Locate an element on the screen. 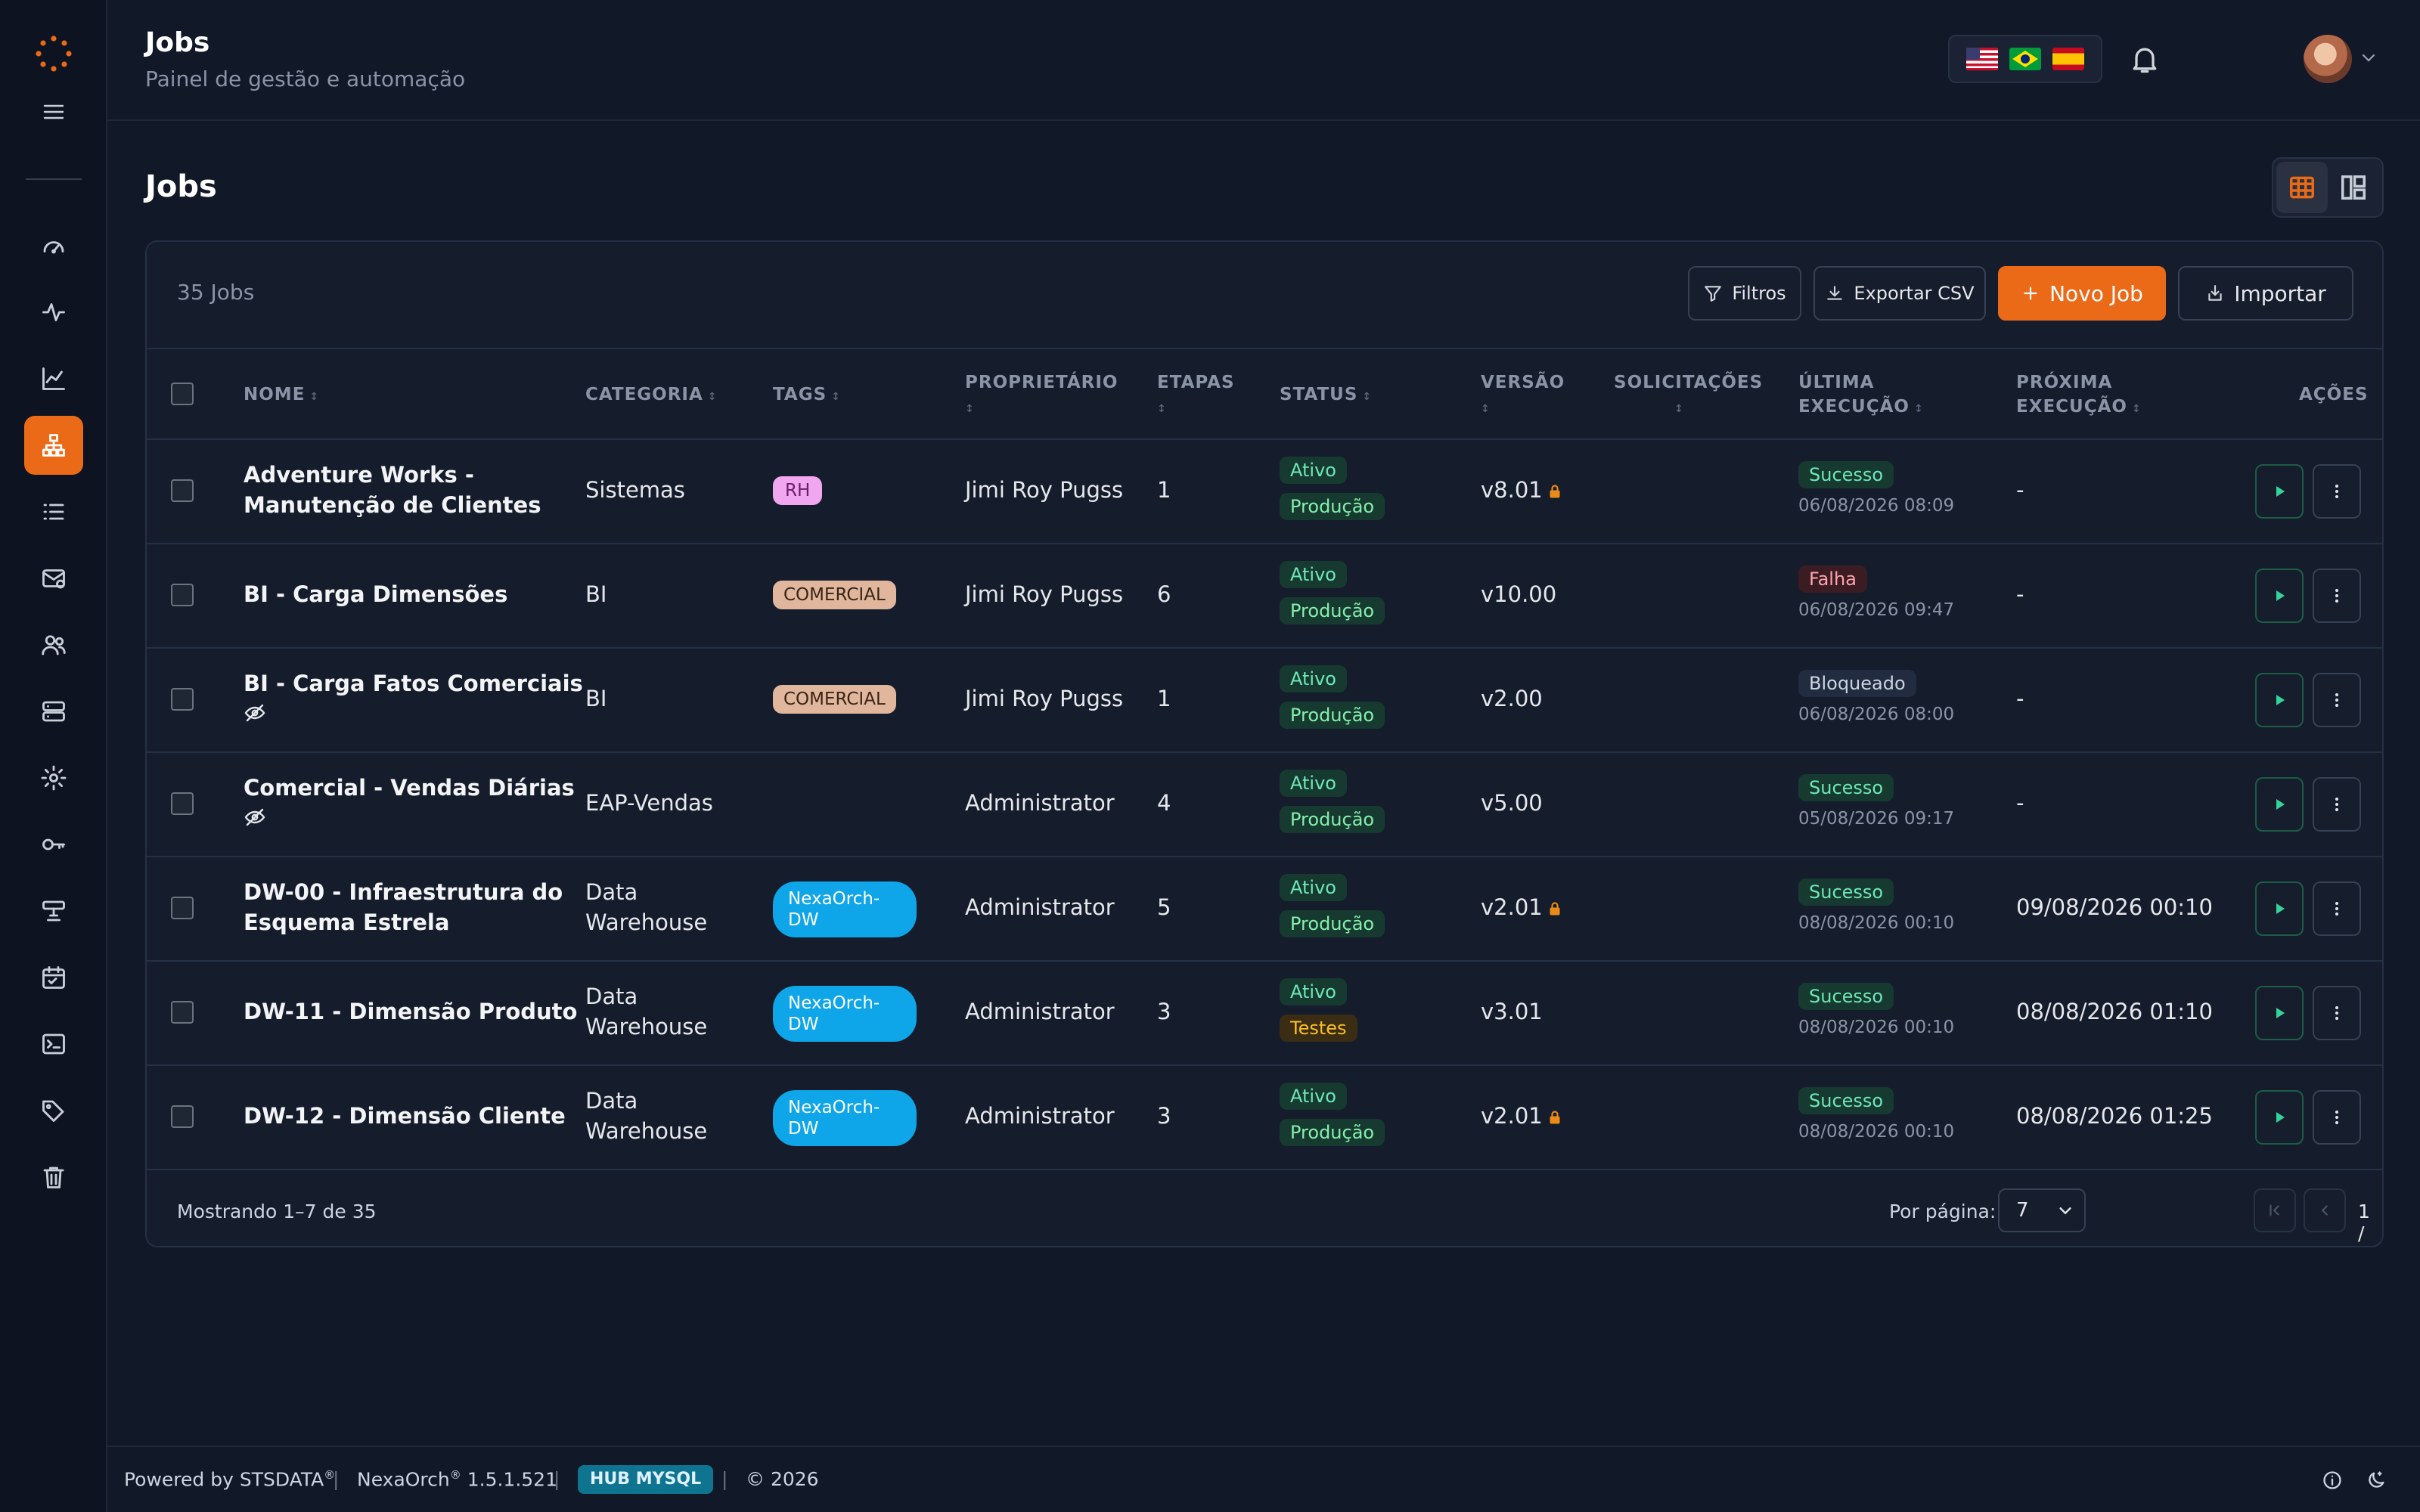 Image resolution: width=2420 pixels, height=1512 pixels. export-csv-button: Exportar CSV is located at coordinates (1899, 293).